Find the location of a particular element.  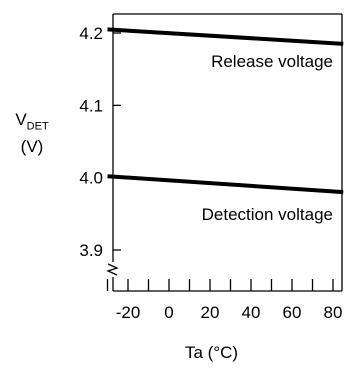

y-tick-label: 4.0 is located at coordinates (91, 178).